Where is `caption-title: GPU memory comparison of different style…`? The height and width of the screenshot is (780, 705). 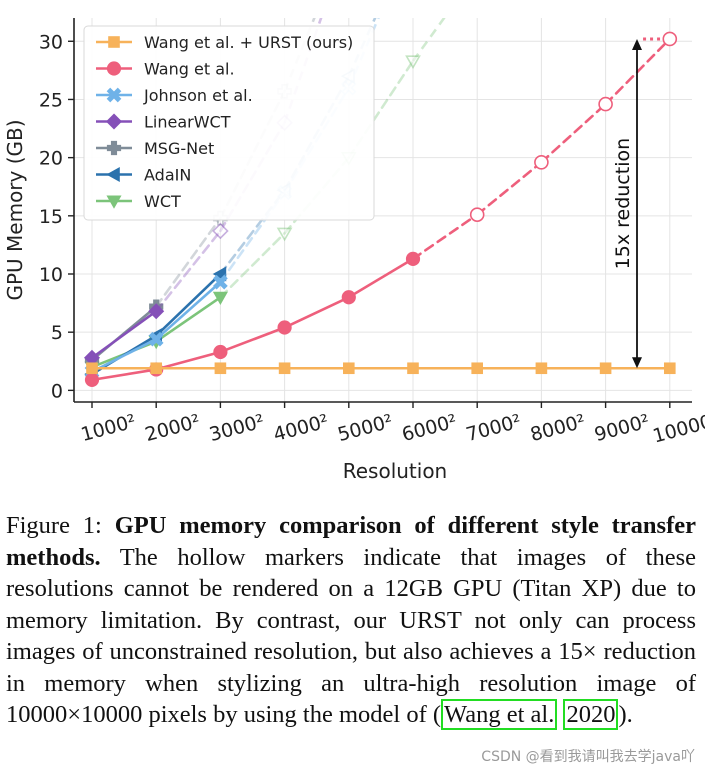
caption-title: GPU memory comparison of different style… is located at coordinates (351, 541).